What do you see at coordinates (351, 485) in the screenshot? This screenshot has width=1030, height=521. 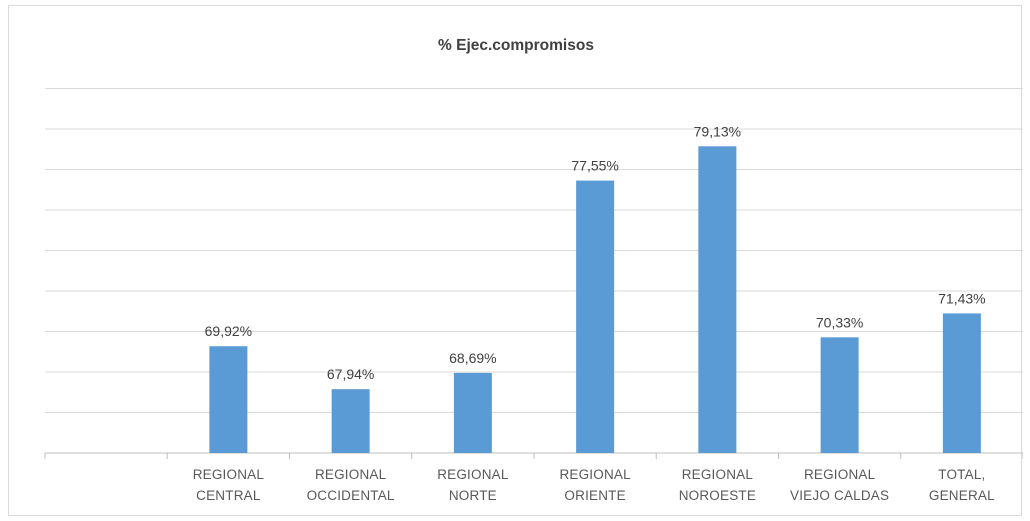 I see `x-tick-label: REGIONAL OCCIDENTAL` at bounding box center [351, 485].